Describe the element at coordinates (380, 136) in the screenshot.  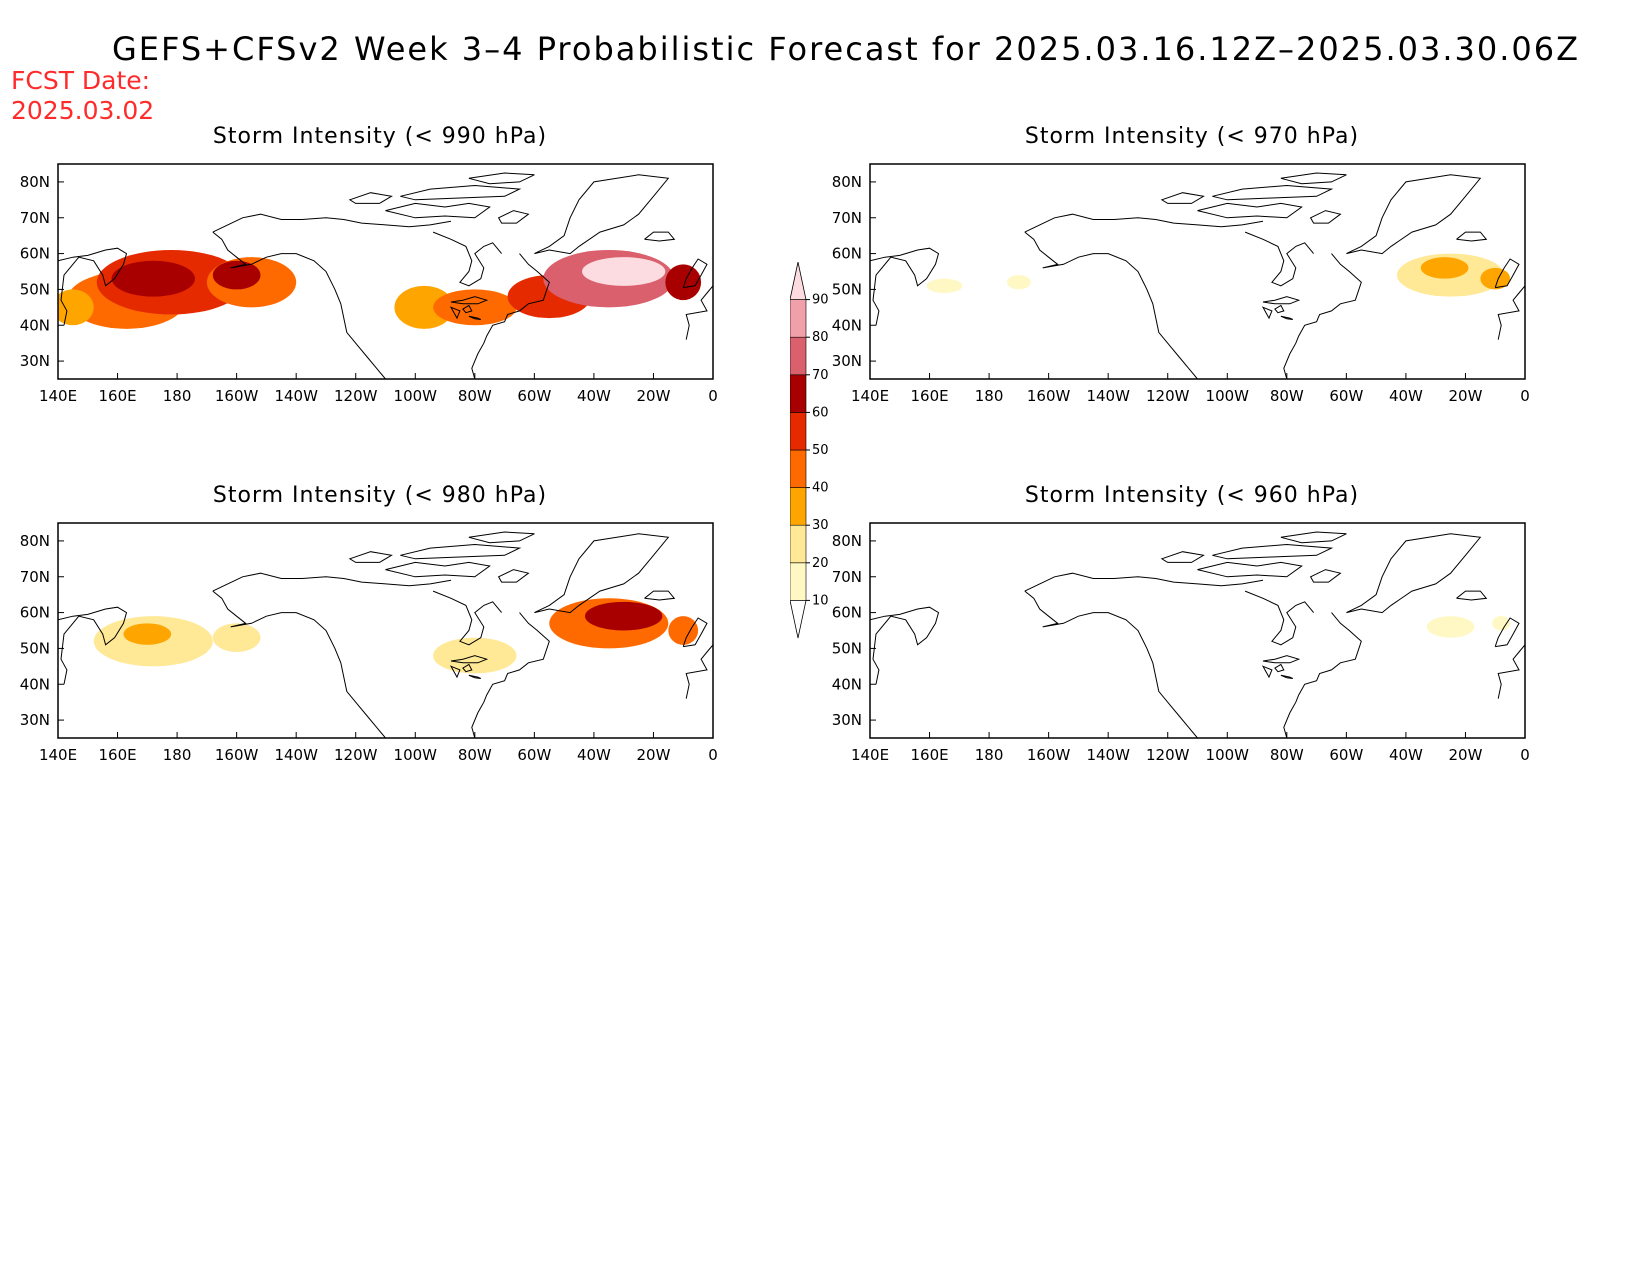
I see `panel-title-990hpa: Storm Intensity (< 990 hPa)` at that location.